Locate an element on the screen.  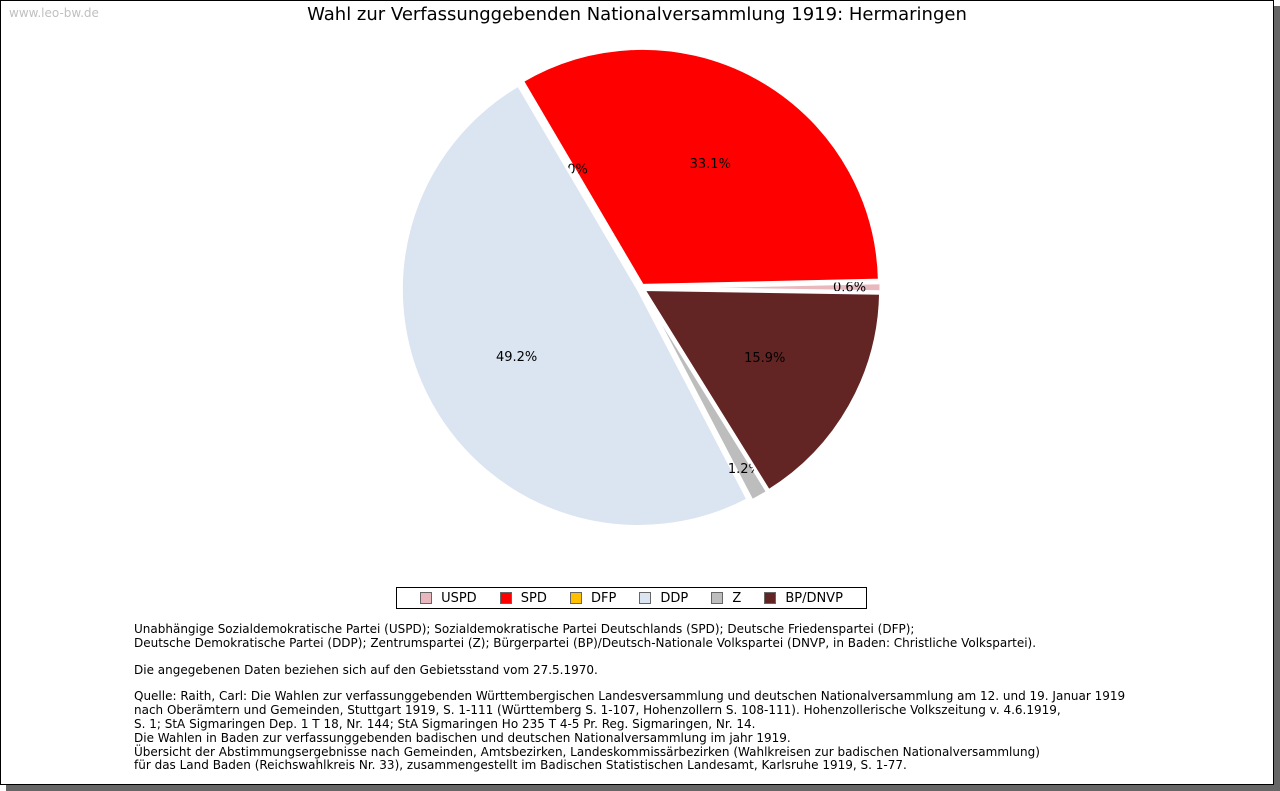
pie-label-spd: 33.1% is located at coordinates (710, 164).